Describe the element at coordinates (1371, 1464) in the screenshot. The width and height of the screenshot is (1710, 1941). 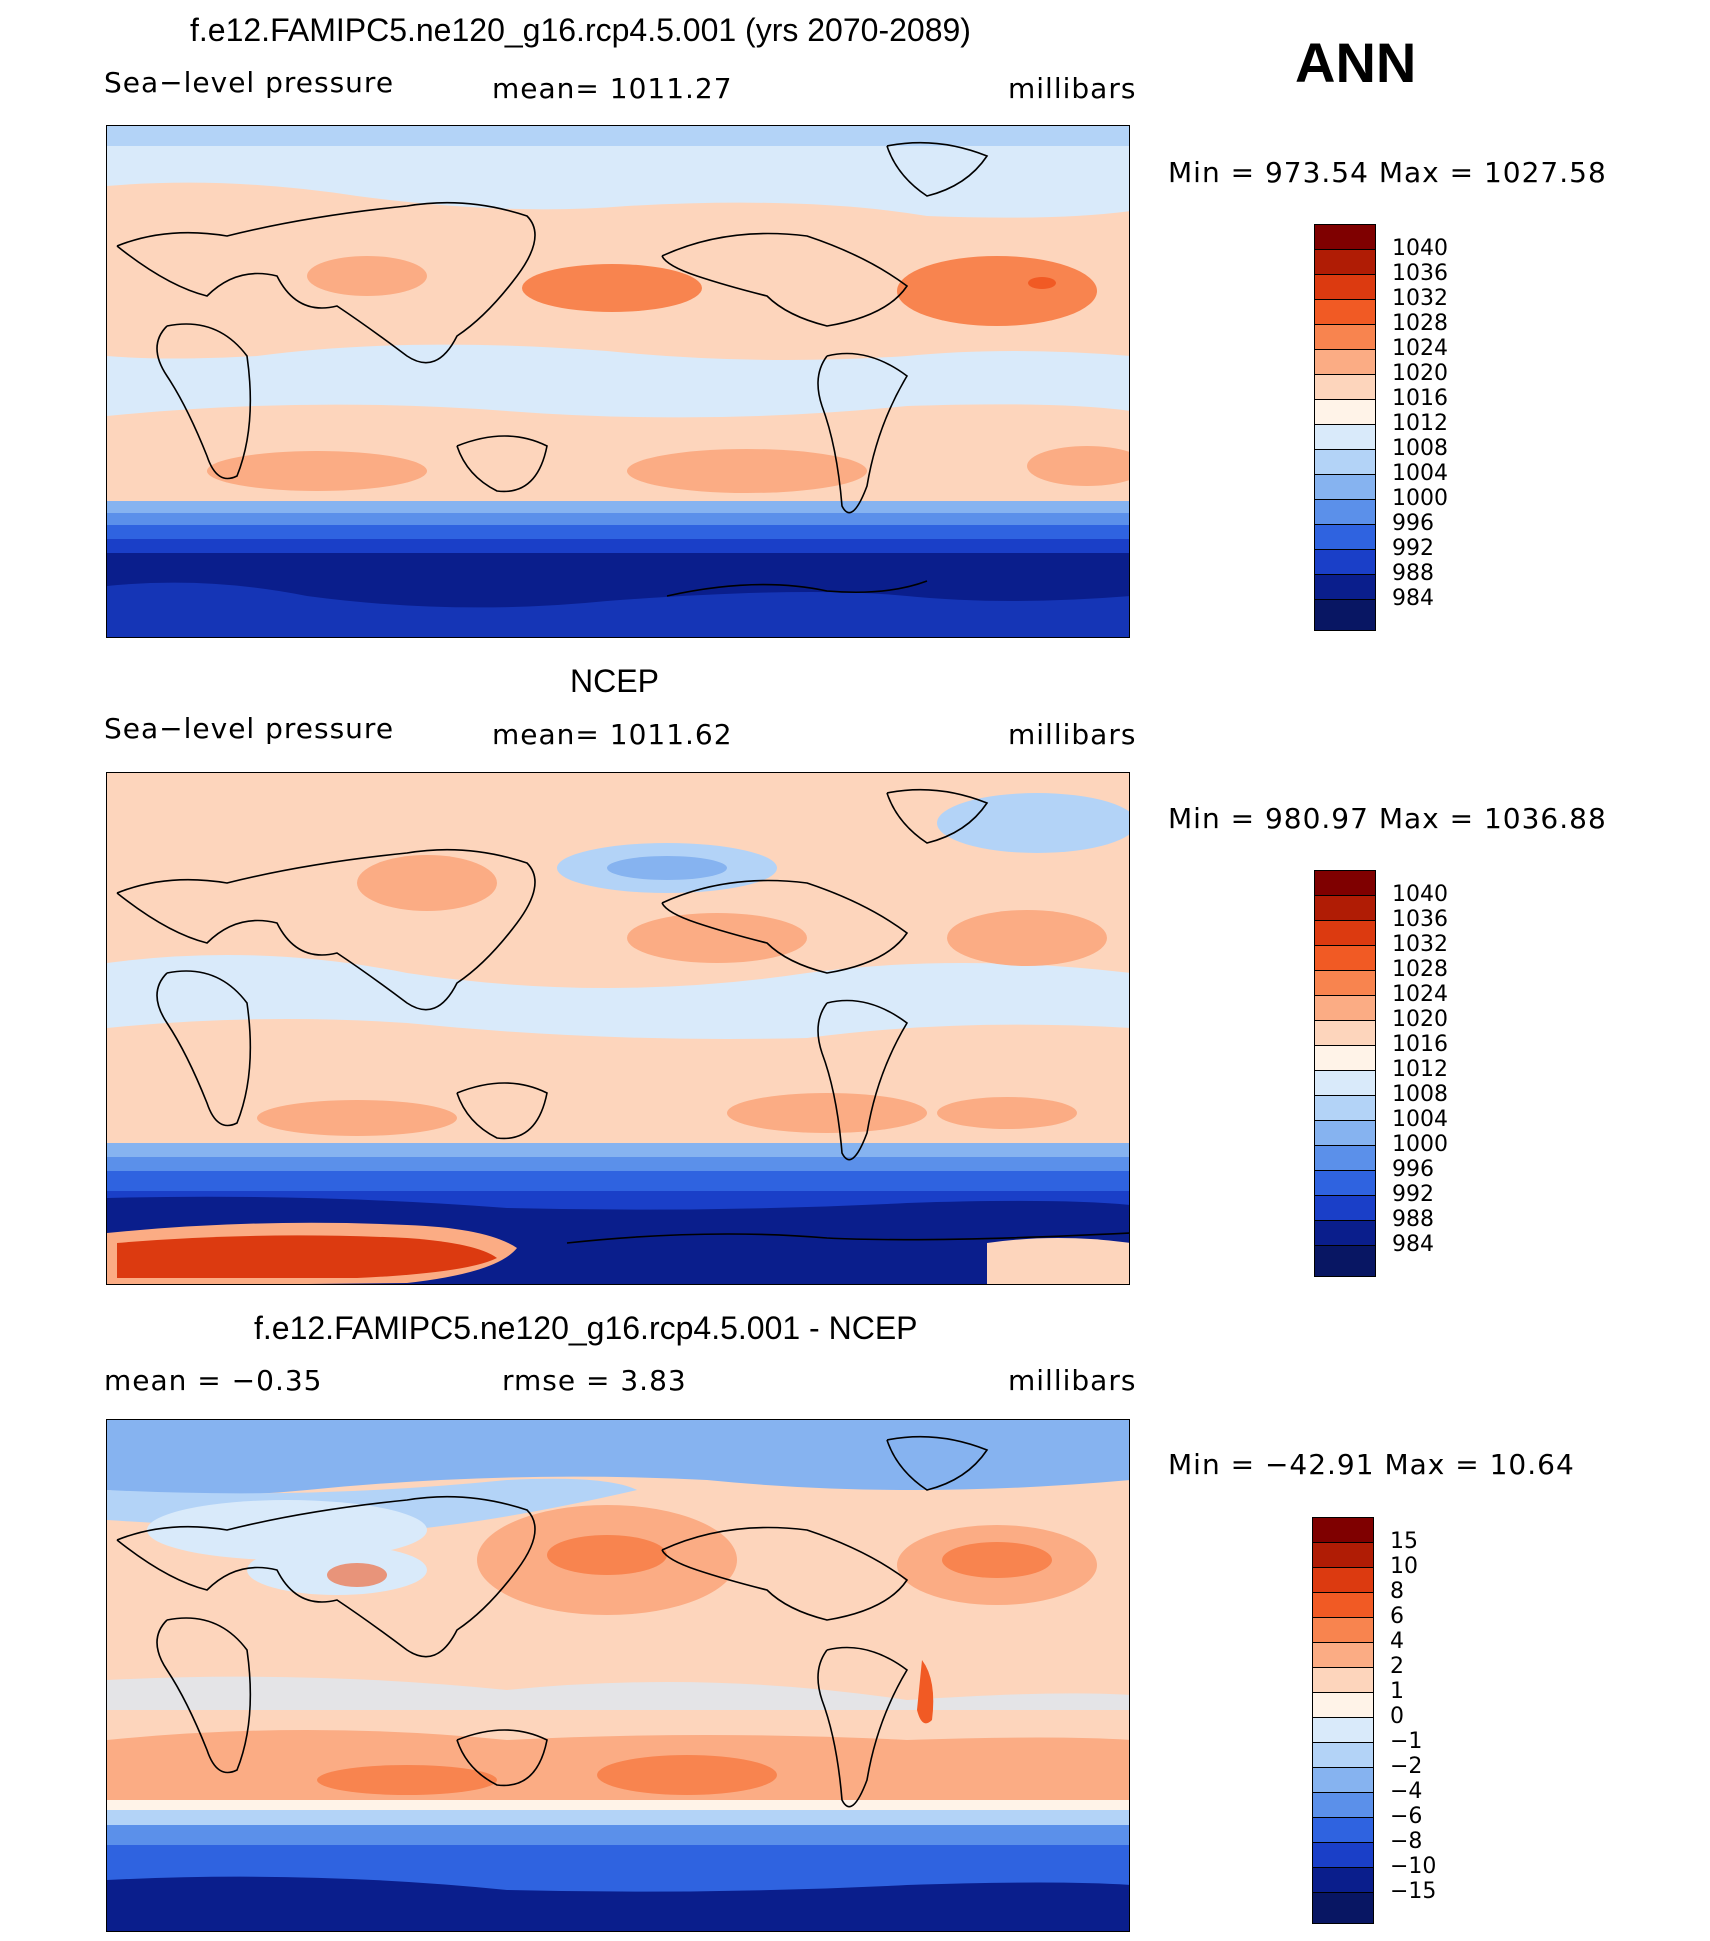
I see `panel-3-minmax: Min = −42.91 Max = 10.64` at that location.